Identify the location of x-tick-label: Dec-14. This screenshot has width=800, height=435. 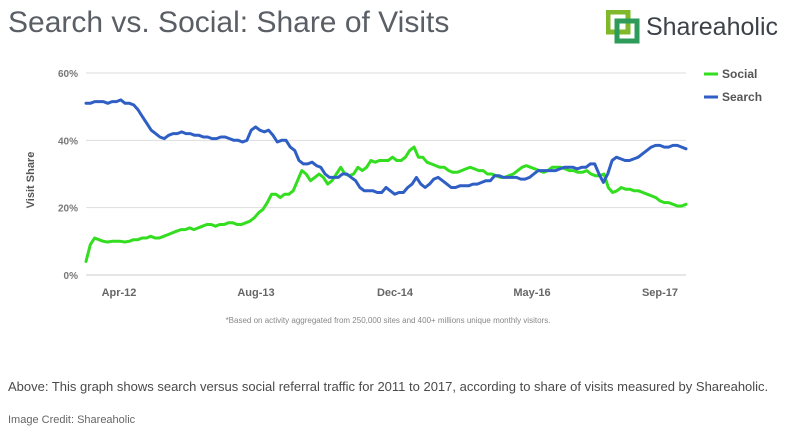
(395, 293).